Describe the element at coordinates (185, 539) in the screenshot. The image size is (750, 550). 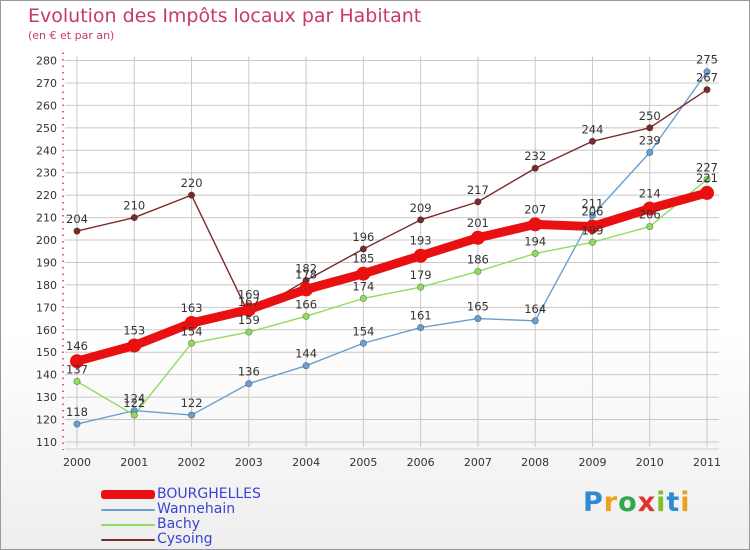
I see `legend-label-cysoing: Cysoing` at that location.